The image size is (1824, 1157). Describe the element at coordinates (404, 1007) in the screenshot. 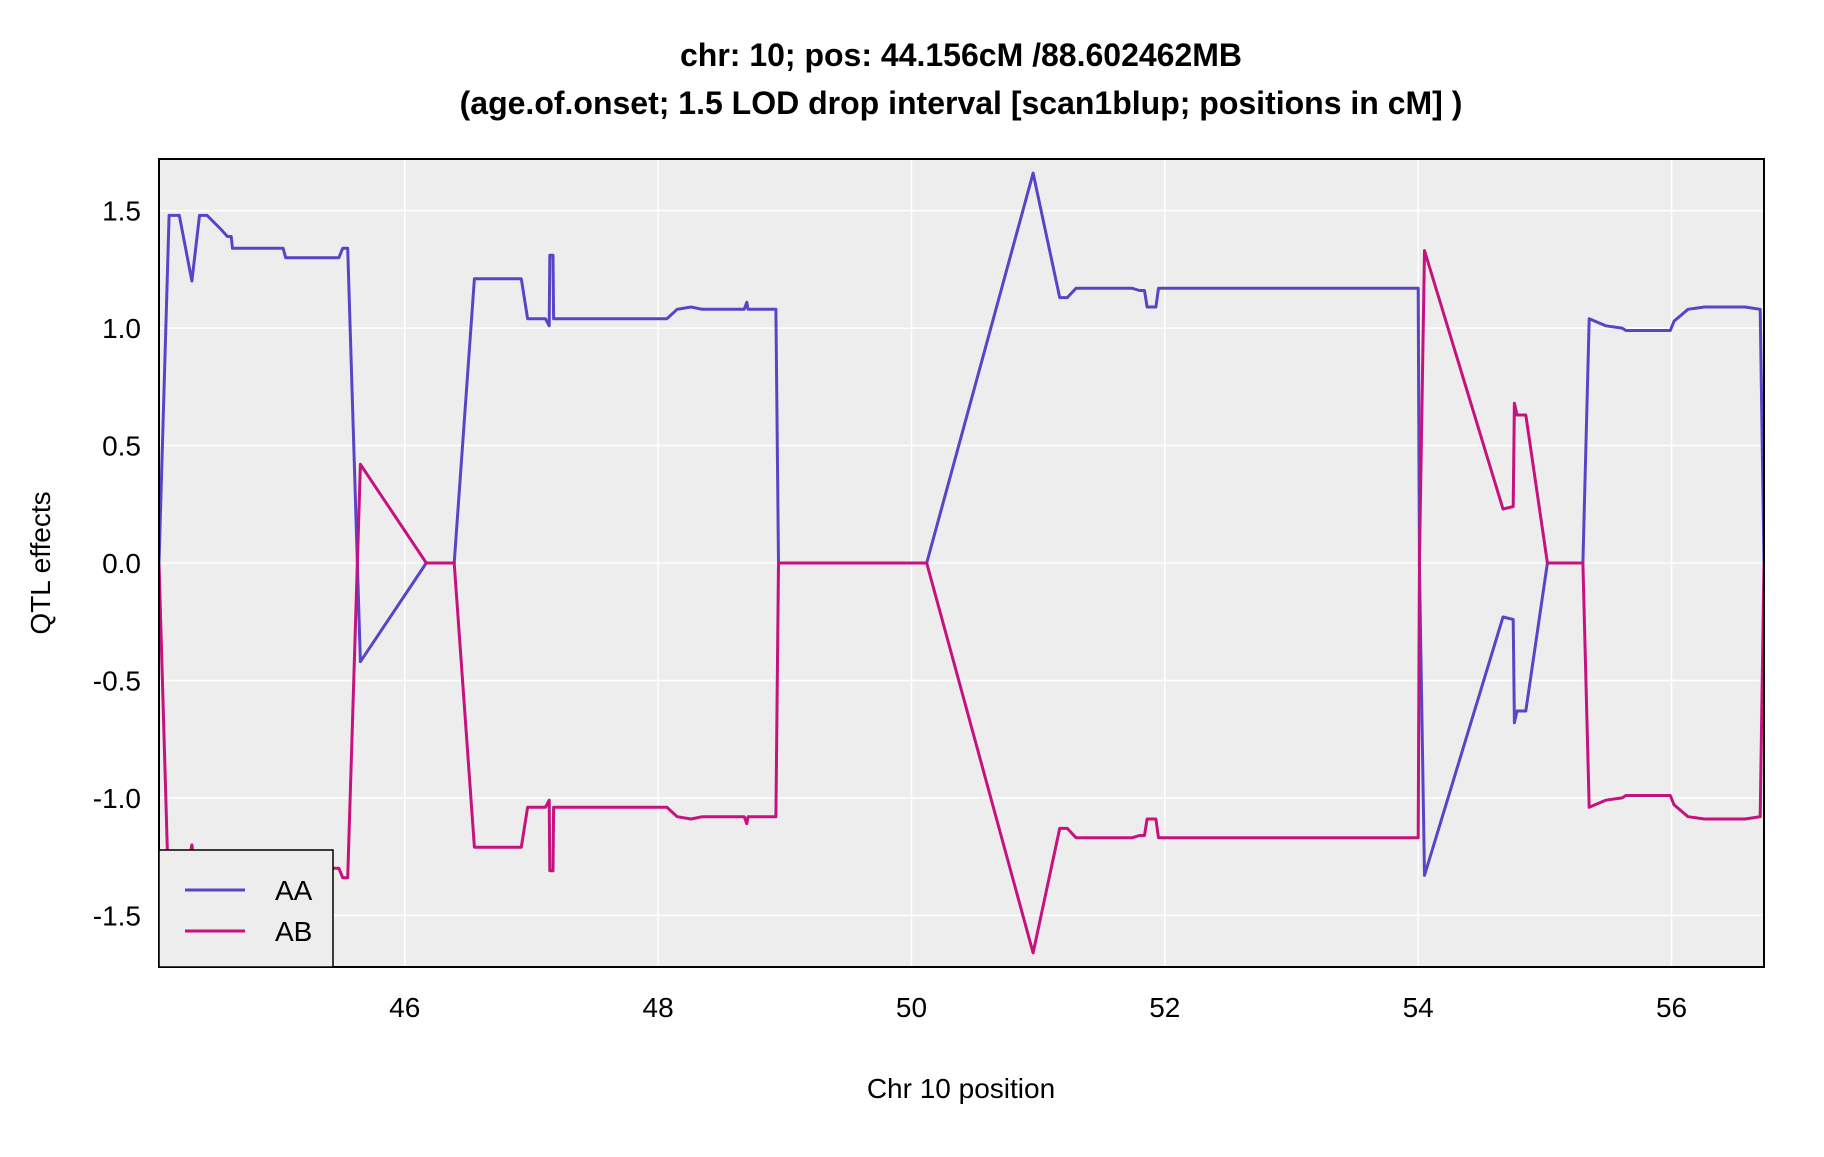

I see `x-tick-label: 46` at that location.